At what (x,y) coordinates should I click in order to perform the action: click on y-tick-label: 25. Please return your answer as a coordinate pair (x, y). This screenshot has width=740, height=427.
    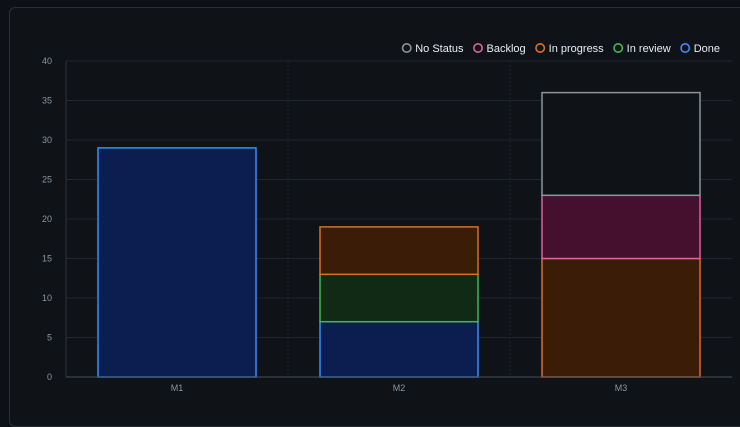
    Looking at the image, I should click on (47, 180).